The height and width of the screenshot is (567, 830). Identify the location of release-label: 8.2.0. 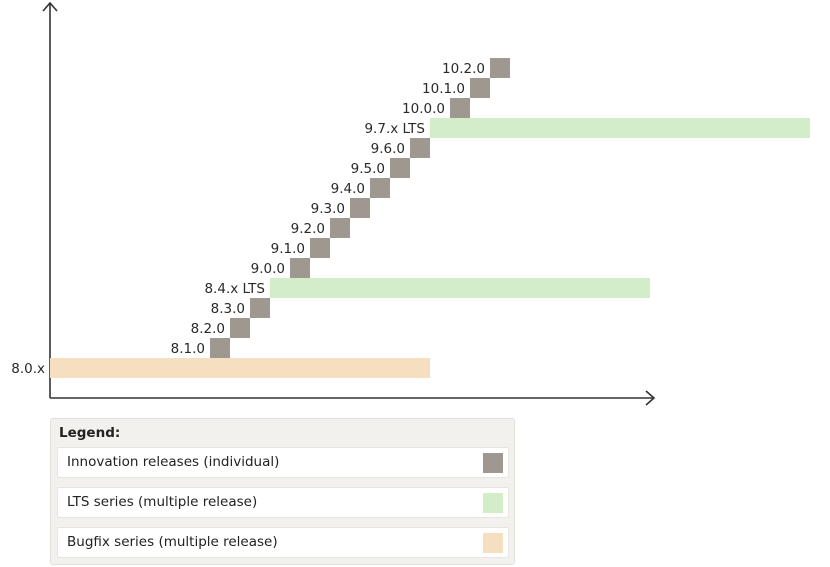
(208, 329).